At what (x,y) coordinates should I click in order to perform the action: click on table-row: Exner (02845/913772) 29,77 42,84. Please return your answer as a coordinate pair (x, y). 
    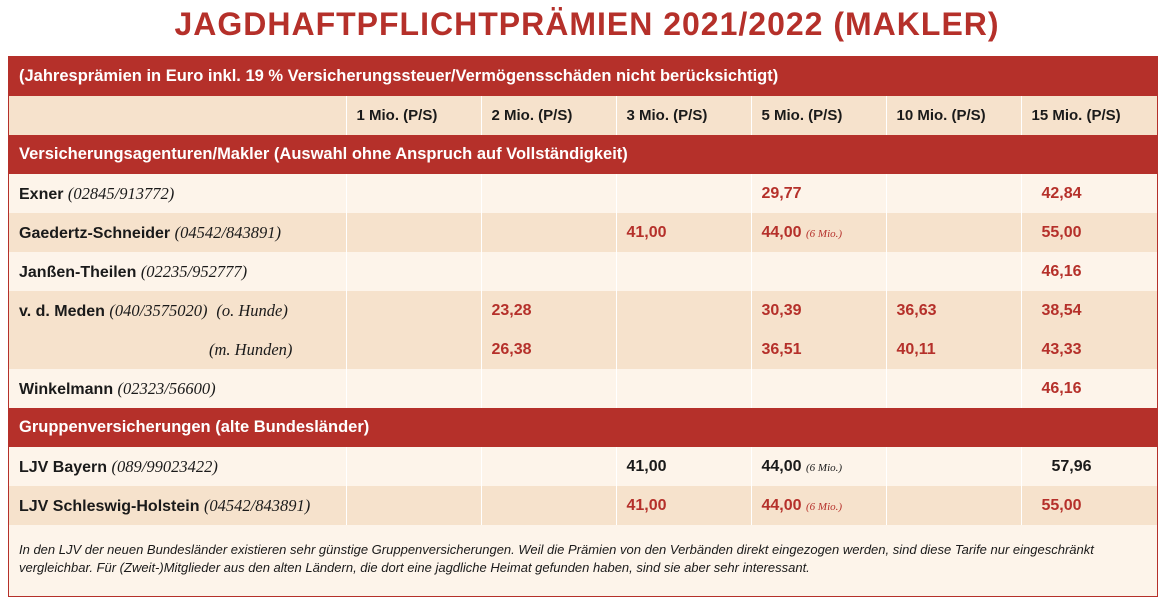
    Looking at the image, I should click on (583, 193).